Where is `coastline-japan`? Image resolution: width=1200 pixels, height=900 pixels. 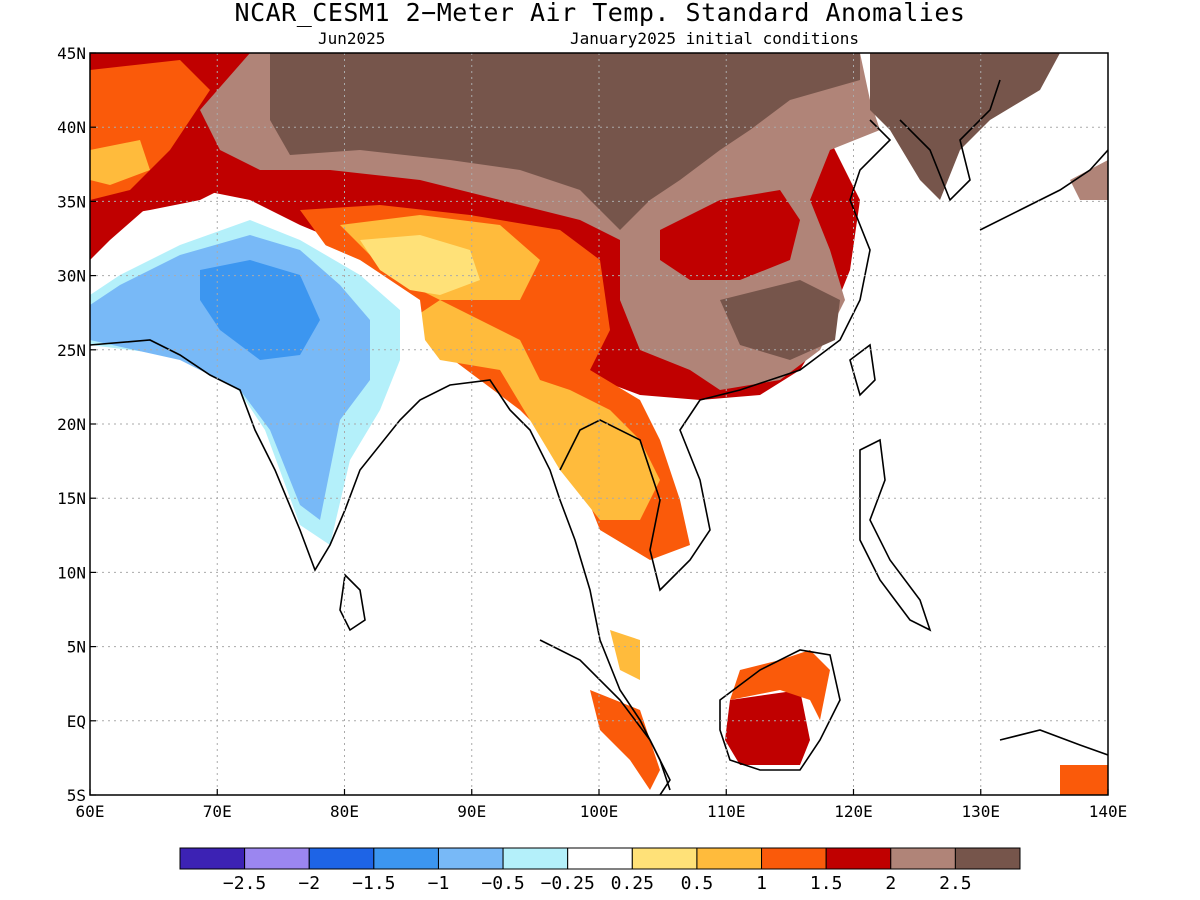
coastline-japan is located at coordinates (1043, 190).